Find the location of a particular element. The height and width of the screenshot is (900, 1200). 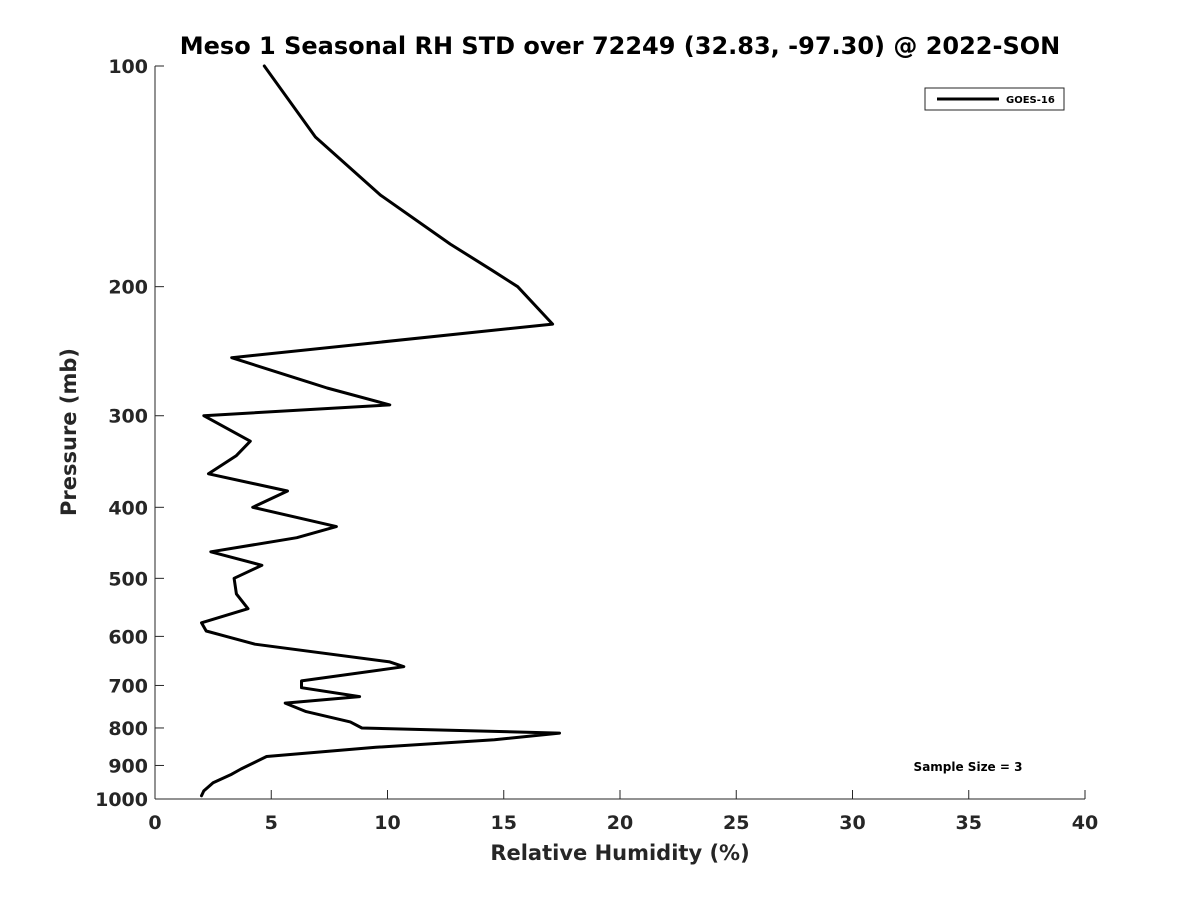

y-tick-label: 700 is located at coordinates (128, 686).